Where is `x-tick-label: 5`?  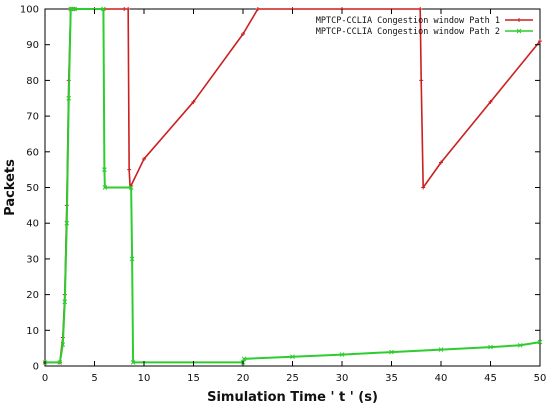
x-tick-label: 5 is located at coordinates (94, 378).